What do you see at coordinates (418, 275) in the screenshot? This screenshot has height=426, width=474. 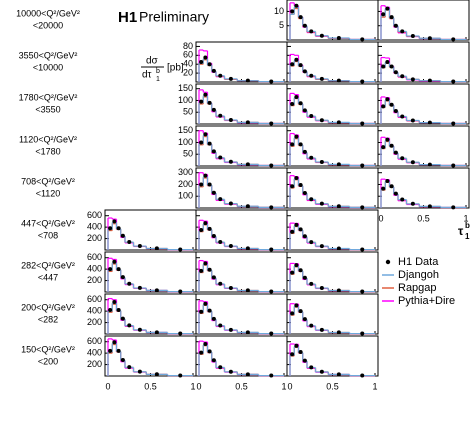 I see `legend-label: Djangoh` at bounding box center [418, 275].